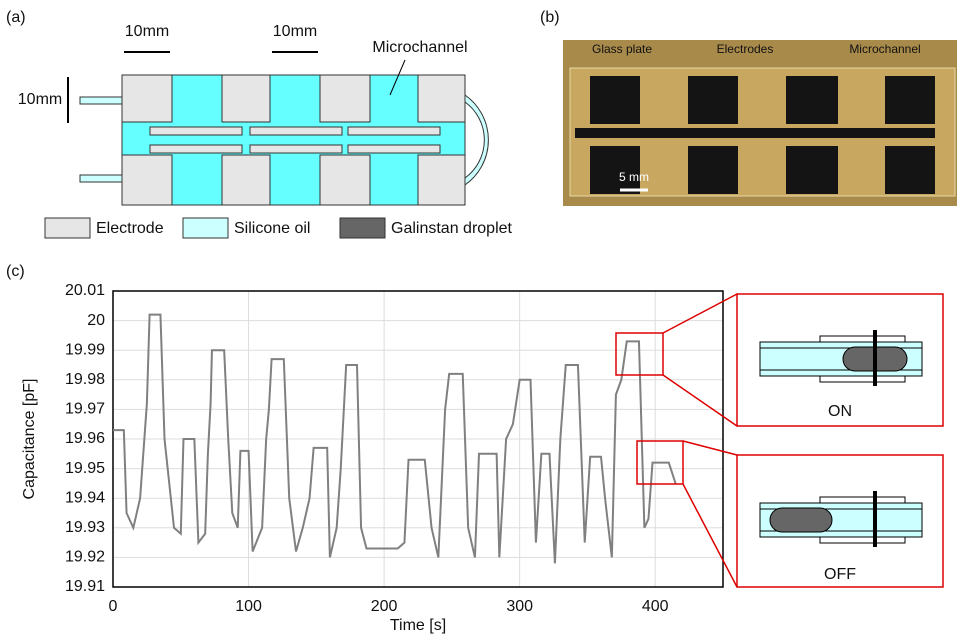 Image resolution: width=957 pixels, height=636 pixels. I want to click on y-tick-label: 19.91, so click(85, 586).